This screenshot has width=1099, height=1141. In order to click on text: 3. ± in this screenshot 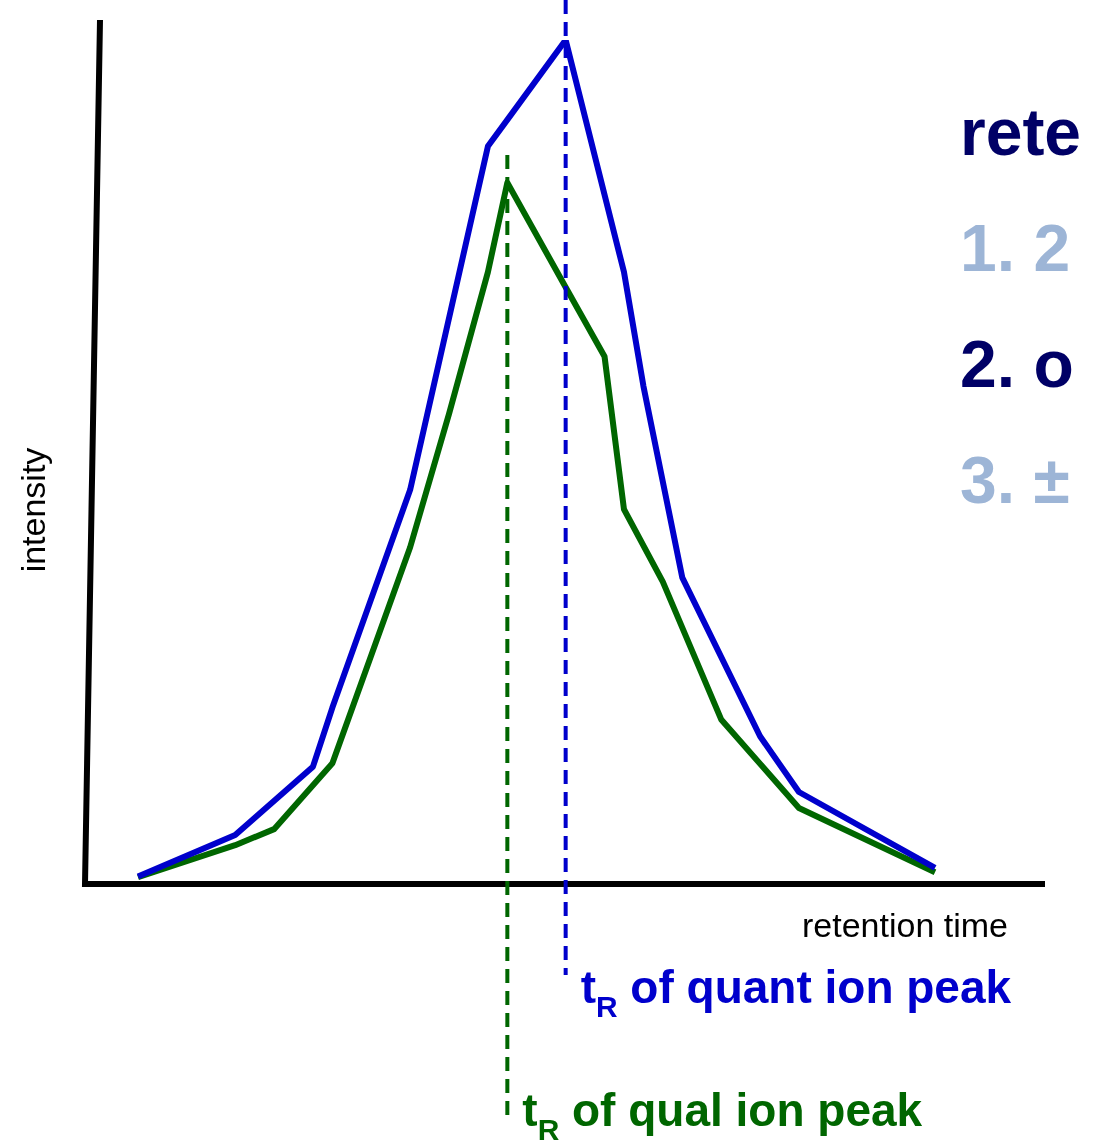, I will do `click(1015, 480)`.